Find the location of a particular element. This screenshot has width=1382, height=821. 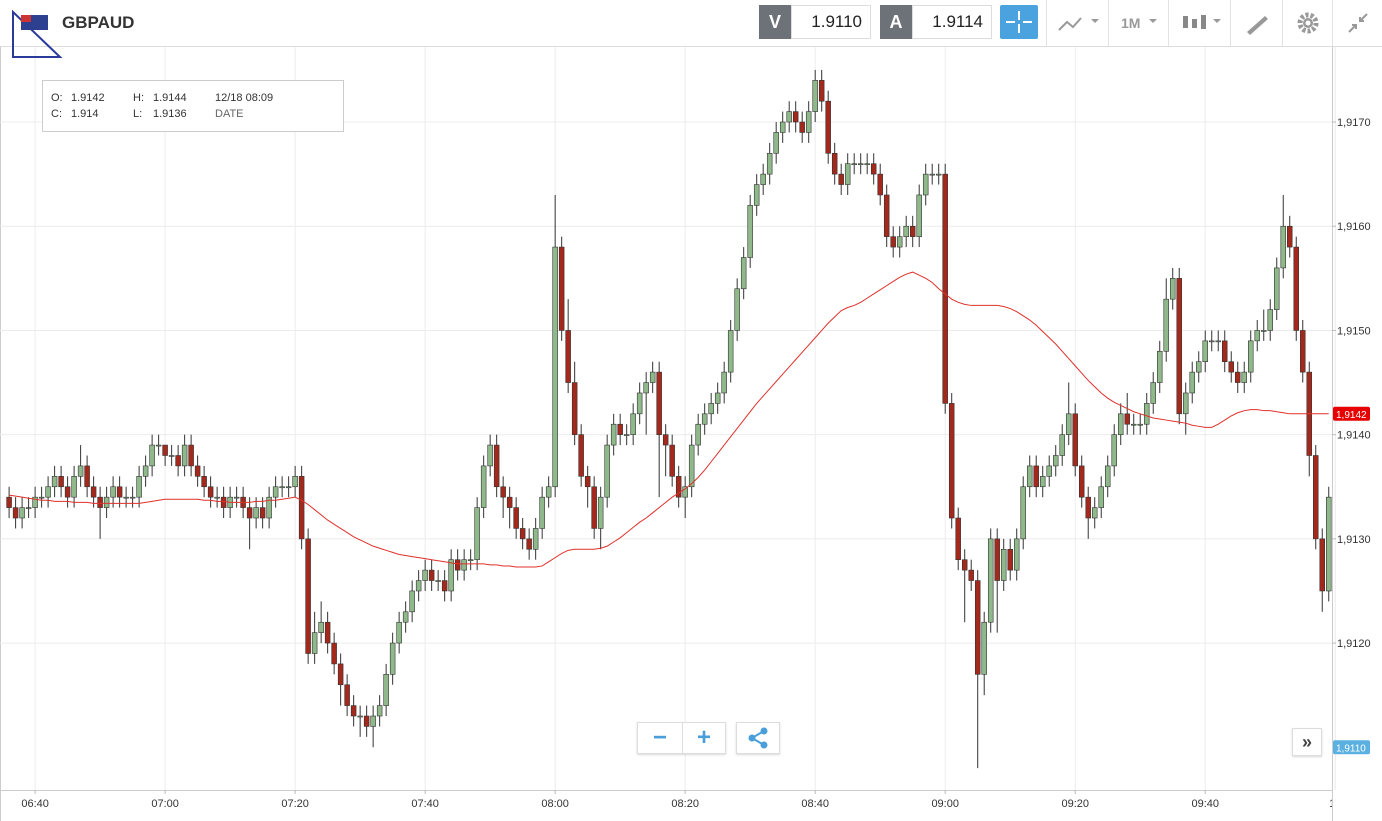

candle-button is located at coordinates (1199, 23).